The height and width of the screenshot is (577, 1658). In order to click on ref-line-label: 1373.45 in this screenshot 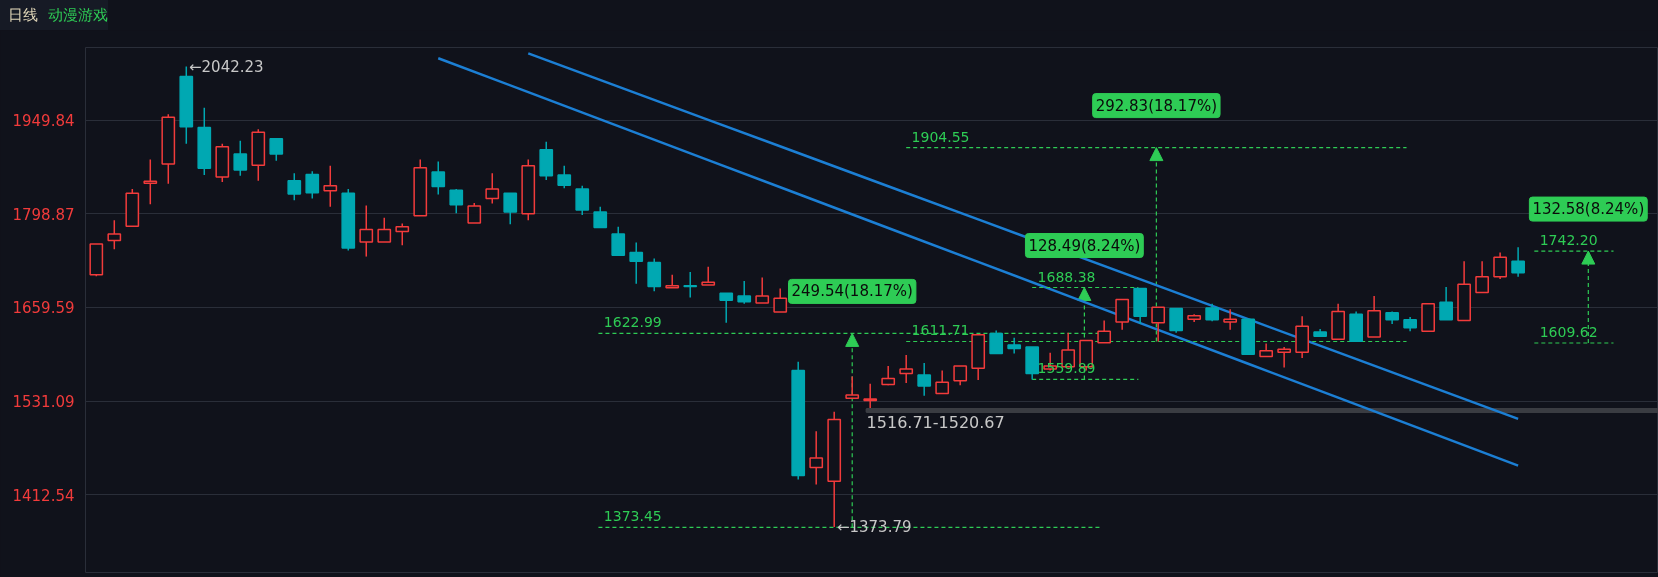, I will do `click(632, 516)`.